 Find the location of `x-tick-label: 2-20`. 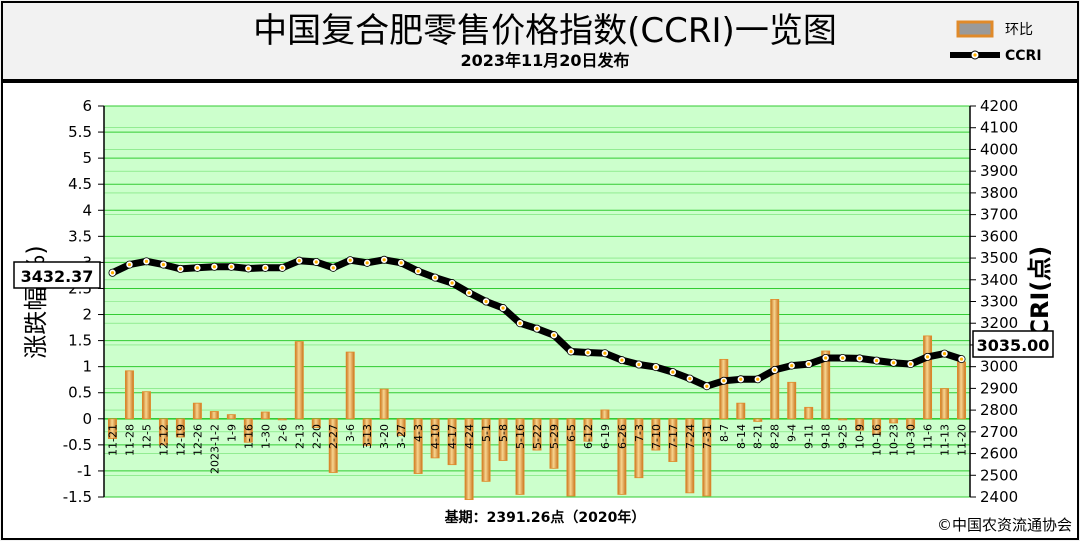

x-tick-label: 2-20 is located at coordinates (316, 436).